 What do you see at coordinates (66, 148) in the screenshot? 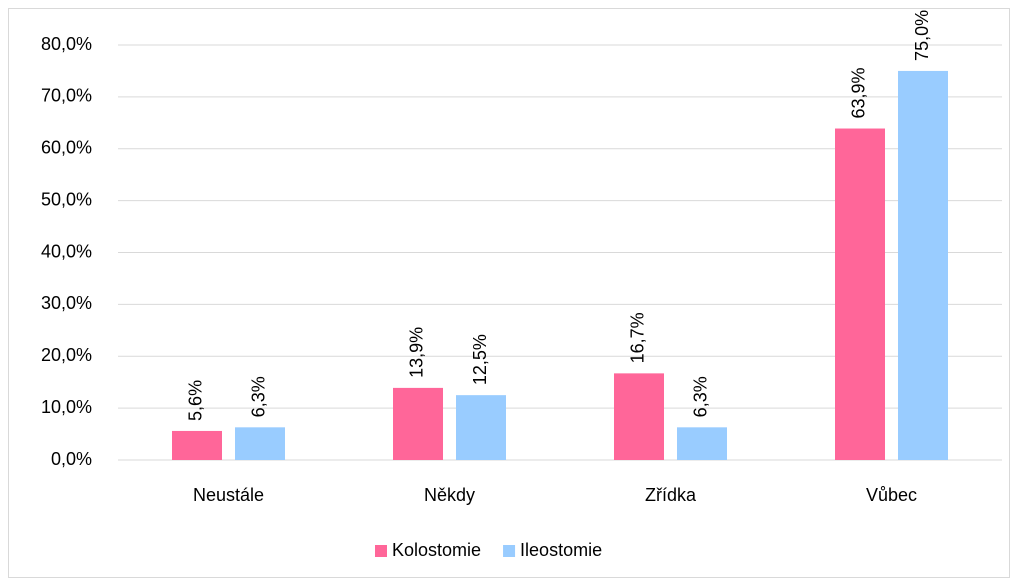
I see `y-tick-label: 60,0%` at bounding box center [66, 148].